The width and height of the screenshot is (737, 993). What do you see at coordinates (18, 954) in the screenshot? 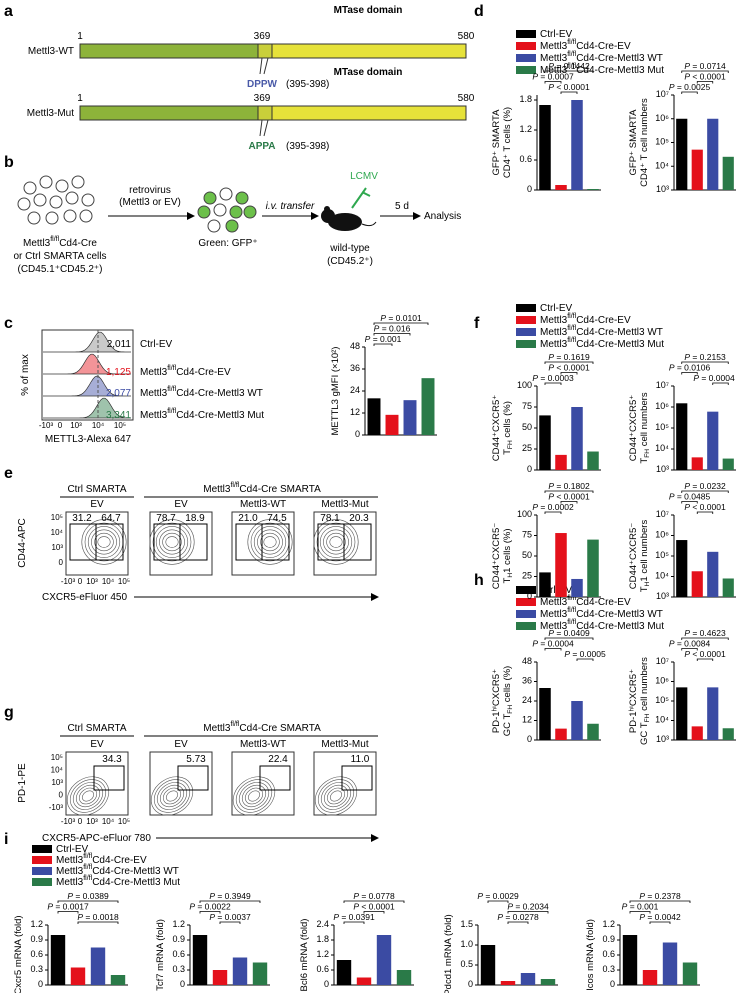
I see `y-axis-label: Cxcr5 mRNA (fold)` at bounding box center [18, 954].